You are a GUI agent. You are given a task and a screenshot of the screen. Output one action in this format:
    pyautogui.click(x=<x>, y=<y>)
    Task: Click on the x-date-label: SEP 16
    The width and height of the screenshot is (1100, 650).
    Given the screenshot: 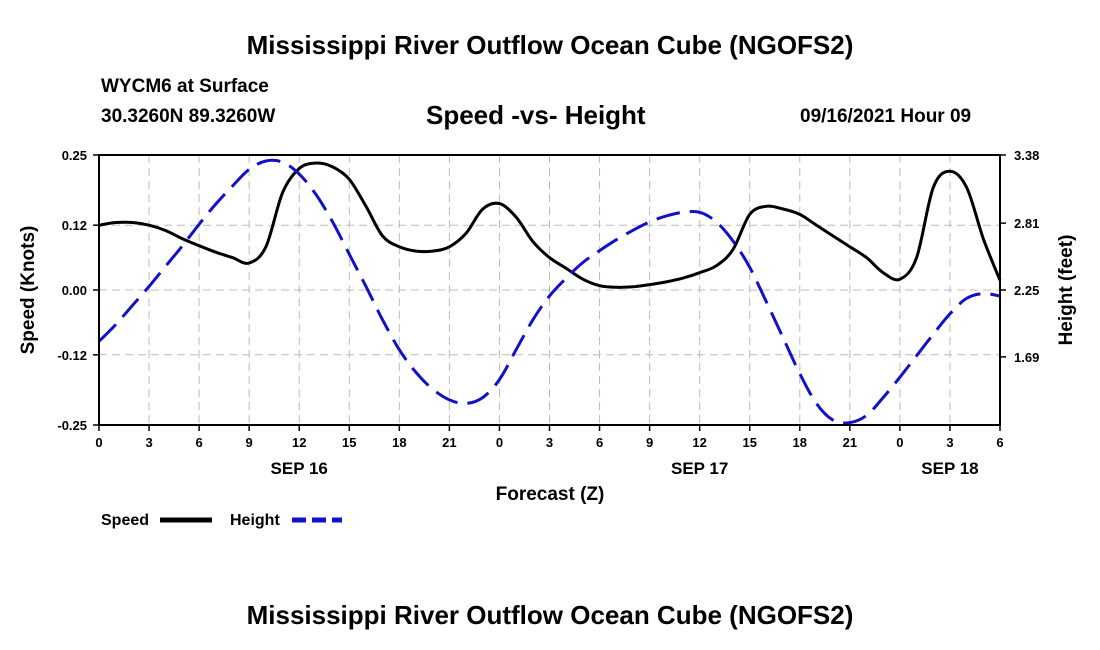 What is the action you would take?
    pyautogui.click(x=299, y=468)
    